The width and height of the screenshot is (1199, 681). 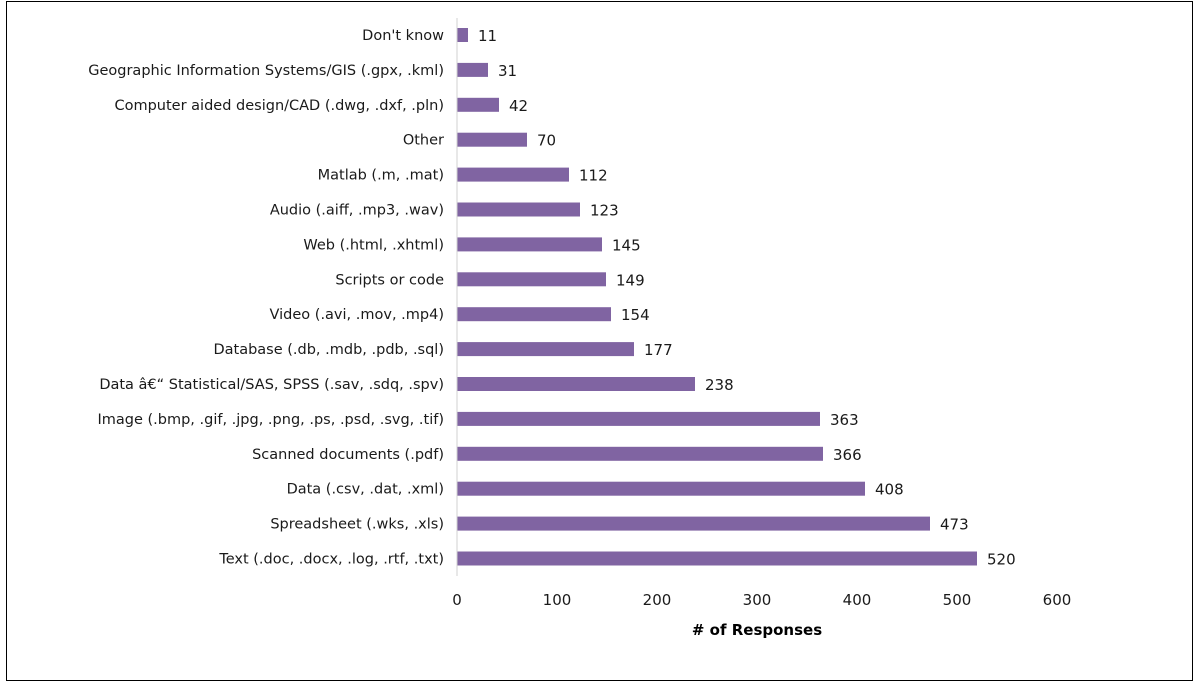 What do you see at coordinates (593, 176) in the screenshot?
I see `value-label: 112` at bounding box center [593, 176].